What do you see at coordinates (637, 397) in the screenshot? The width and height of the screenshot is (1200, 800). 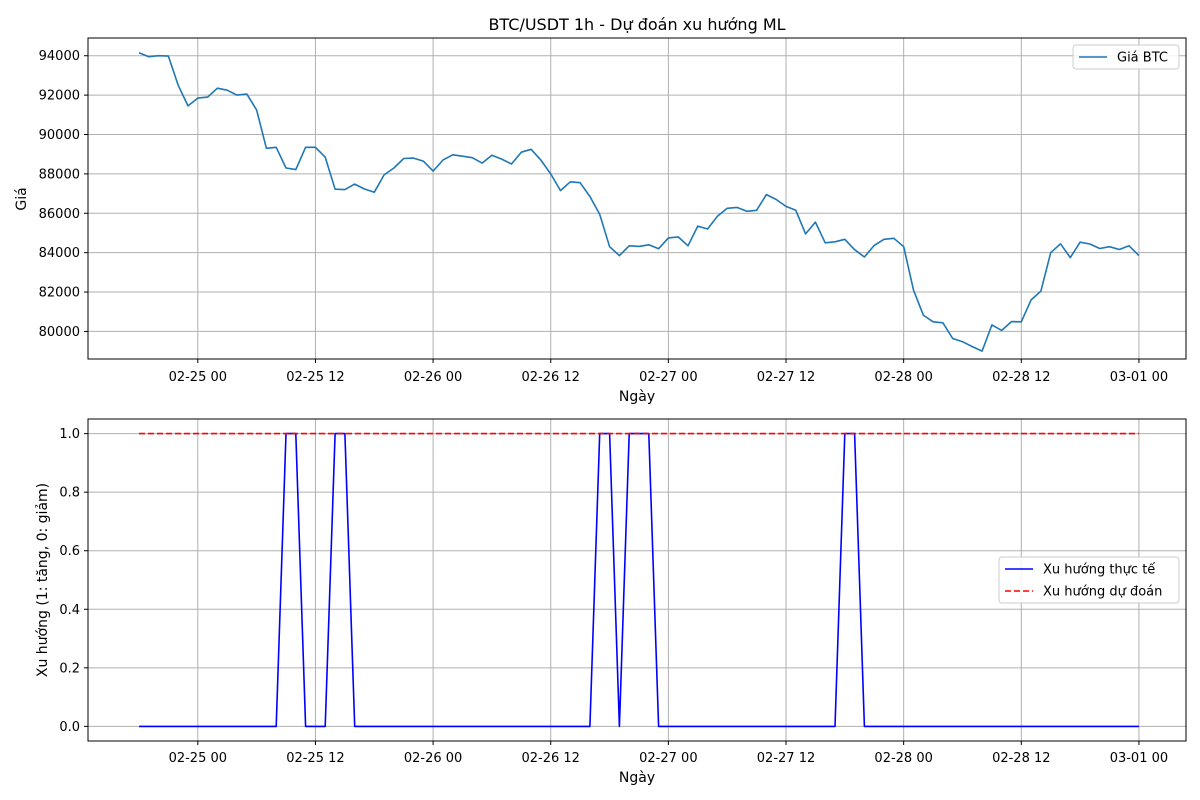 I see `price-x-axis-label: Ngày` at bounding box center [637, 397].